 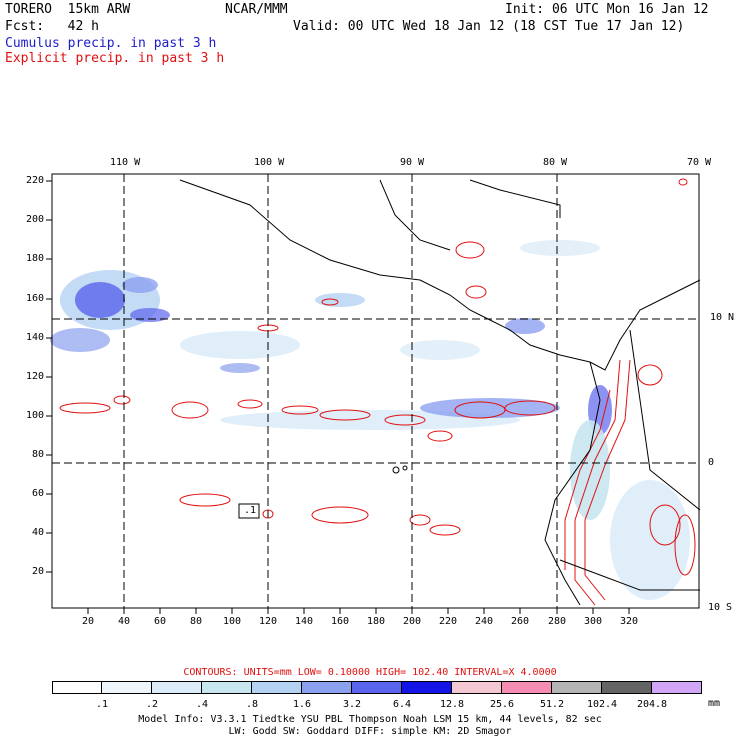 I want to click on colorbar-label: .1, so click(x=102, y=704).